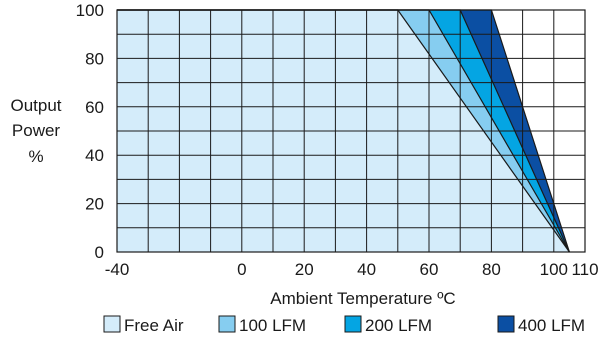  What do you see at coordinates (94, 58) in the screenshot?
I see `y-tick-label: 80` at bounding box center [94, 58].